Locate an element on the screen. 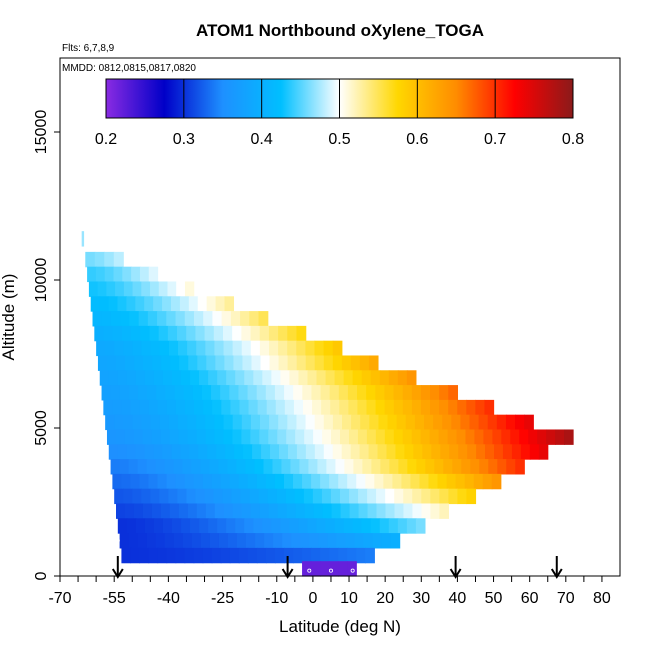 The height and width of the screenshot is (650, 650). colorbar: 0.2 0.3 0.4 0.5 0.6 0.7 0.8 is located at coordinates (339, 113).